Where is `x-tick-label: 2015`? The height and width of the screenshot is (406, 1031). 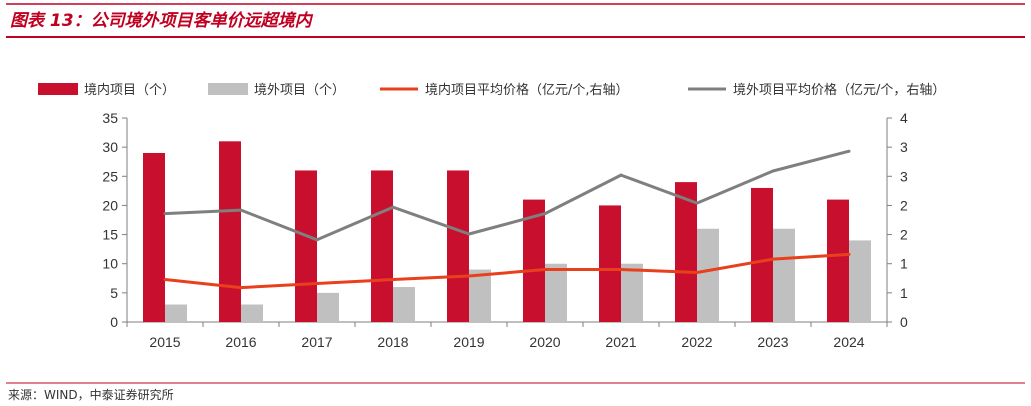 x-tick-label: 2015 is located at coordinates (164, 342).